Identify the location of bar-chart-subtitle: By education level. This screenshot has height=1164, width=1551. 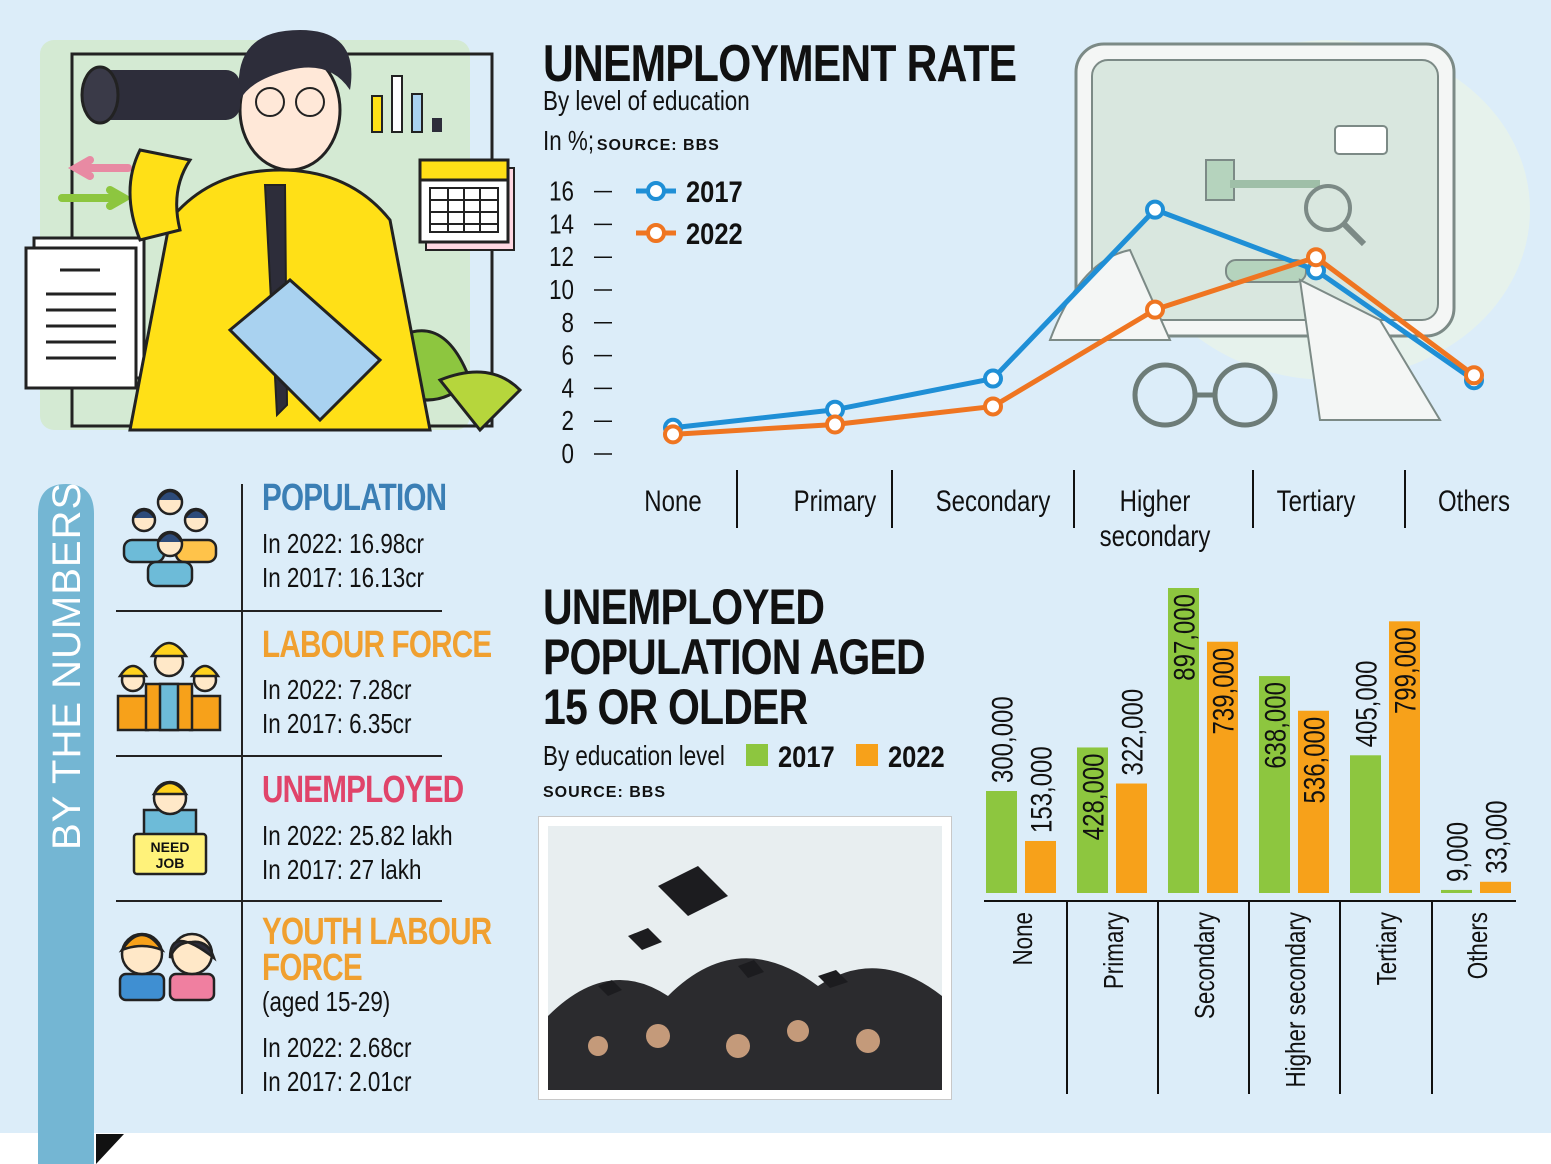
(634, 755).